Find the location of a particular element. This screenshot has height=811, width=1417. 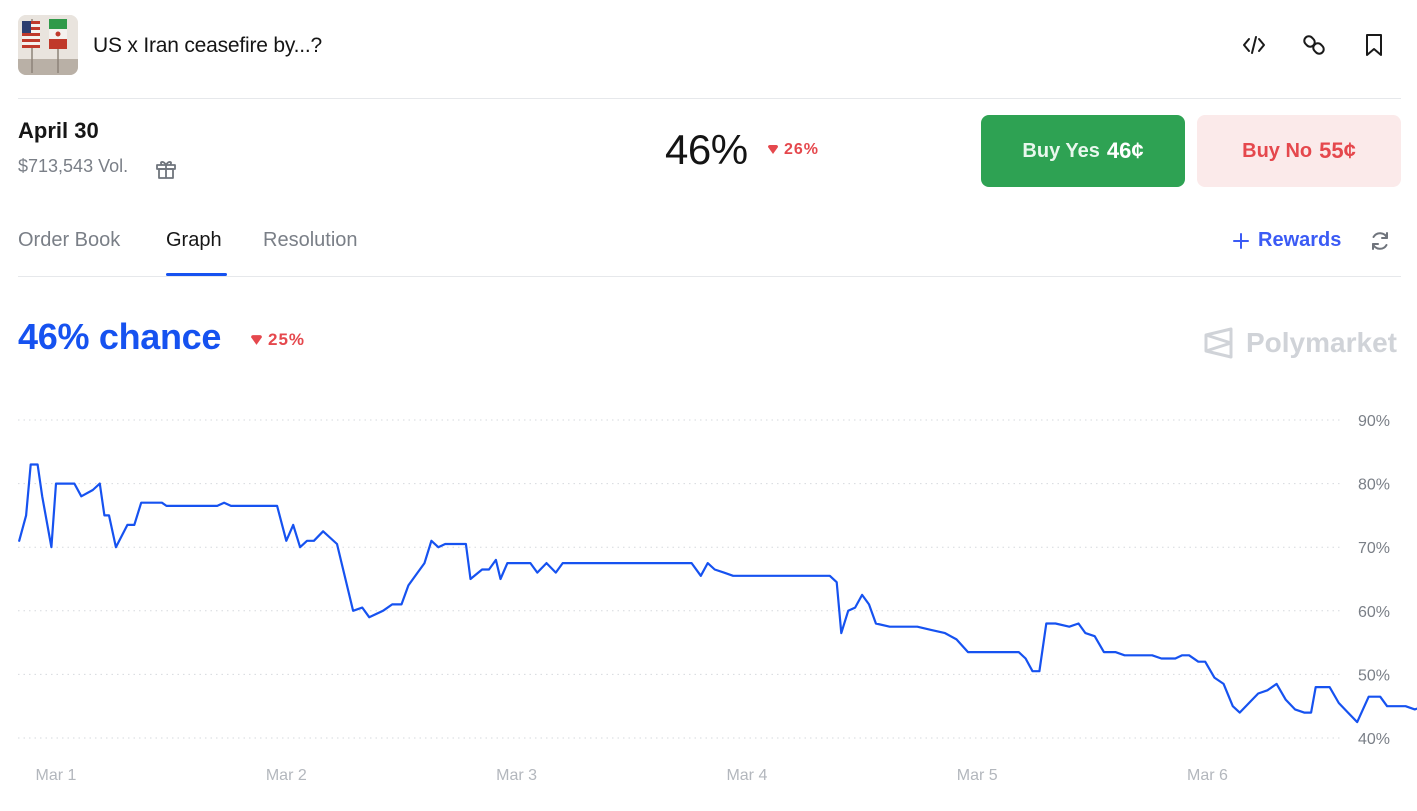

rewards-label: Rewards is located at coordinates (1300, 240).